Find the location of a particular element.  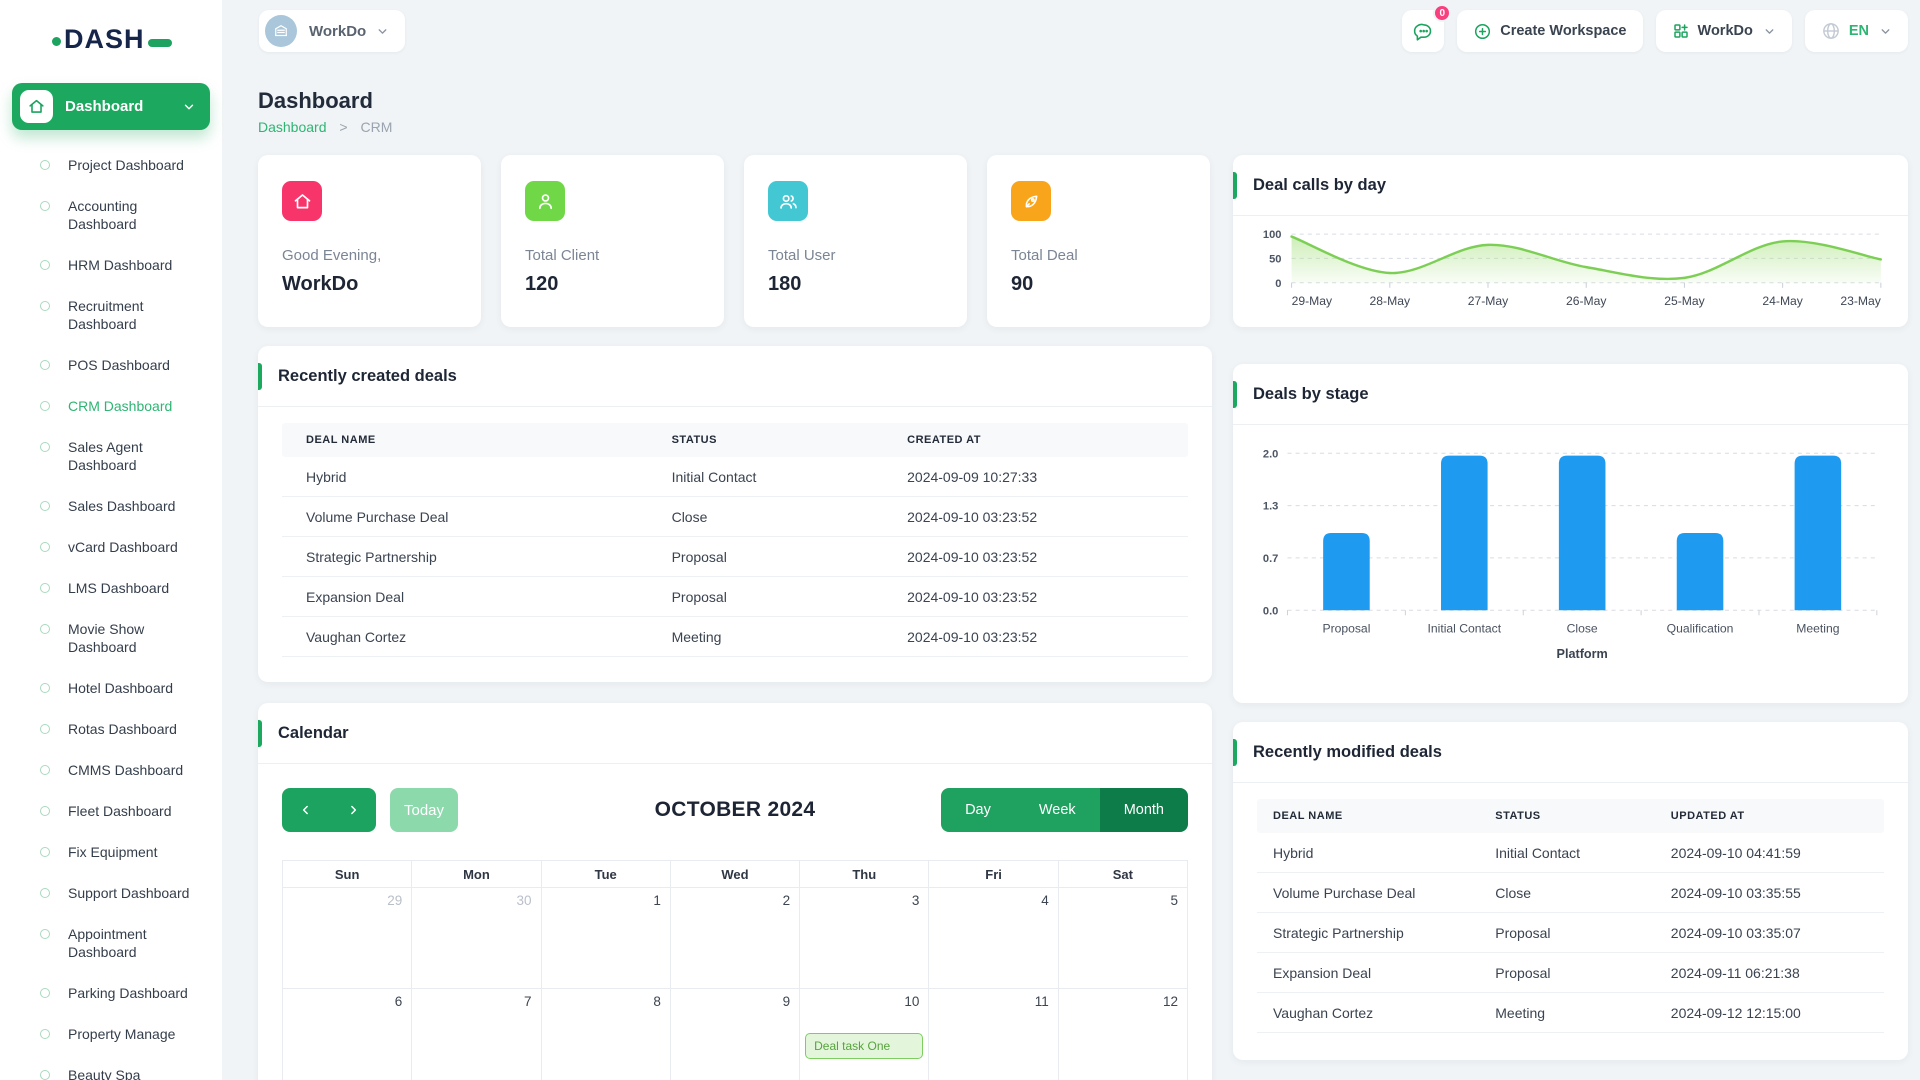

calendar-day-cell: 8 is located at coordinates (606, 1034).